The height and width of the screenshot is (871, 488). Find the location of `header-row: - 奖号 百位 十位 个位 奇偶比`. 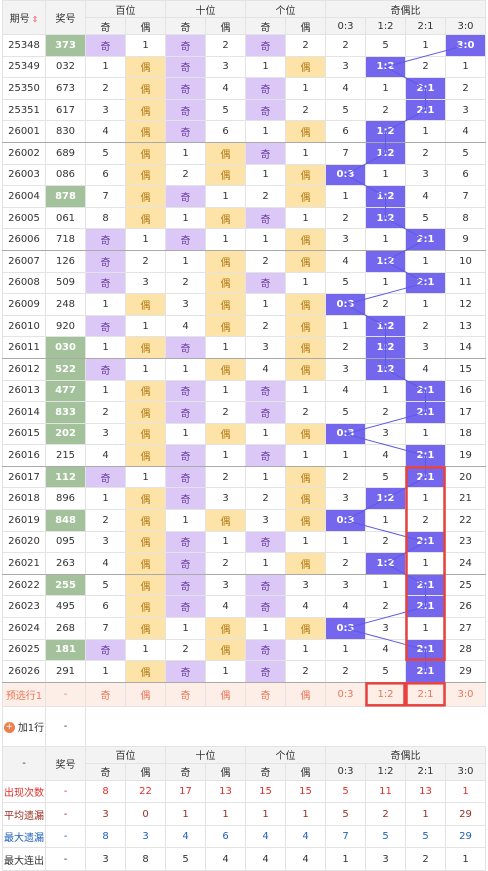

header-row: - 奖号 百位 十位 个位 奇偶比 is located at coordinates (244, 763).